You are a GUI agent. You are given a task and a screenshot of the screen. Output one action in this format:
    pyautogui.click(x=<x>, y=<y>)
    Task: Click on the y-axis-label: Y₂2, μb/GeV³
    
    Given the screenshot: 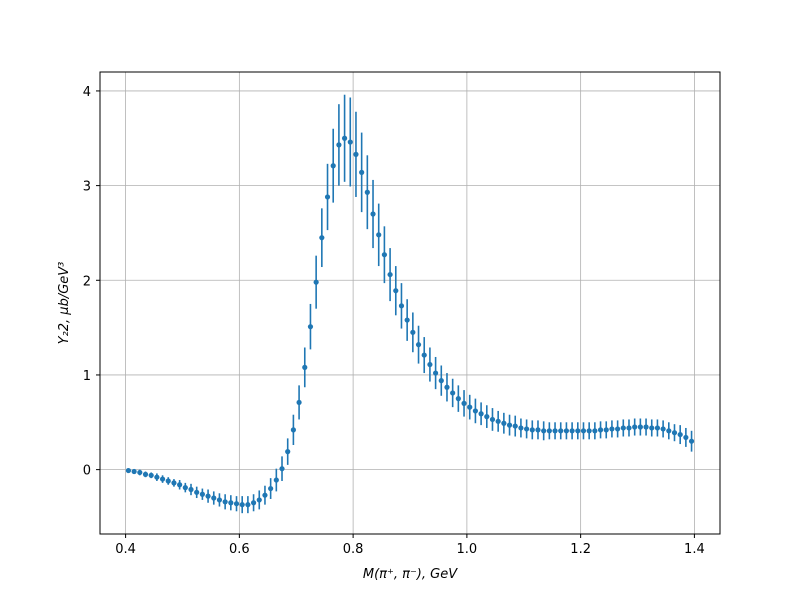 What is the action you would take?
    pyautogui.click(x=64, y=303)
    